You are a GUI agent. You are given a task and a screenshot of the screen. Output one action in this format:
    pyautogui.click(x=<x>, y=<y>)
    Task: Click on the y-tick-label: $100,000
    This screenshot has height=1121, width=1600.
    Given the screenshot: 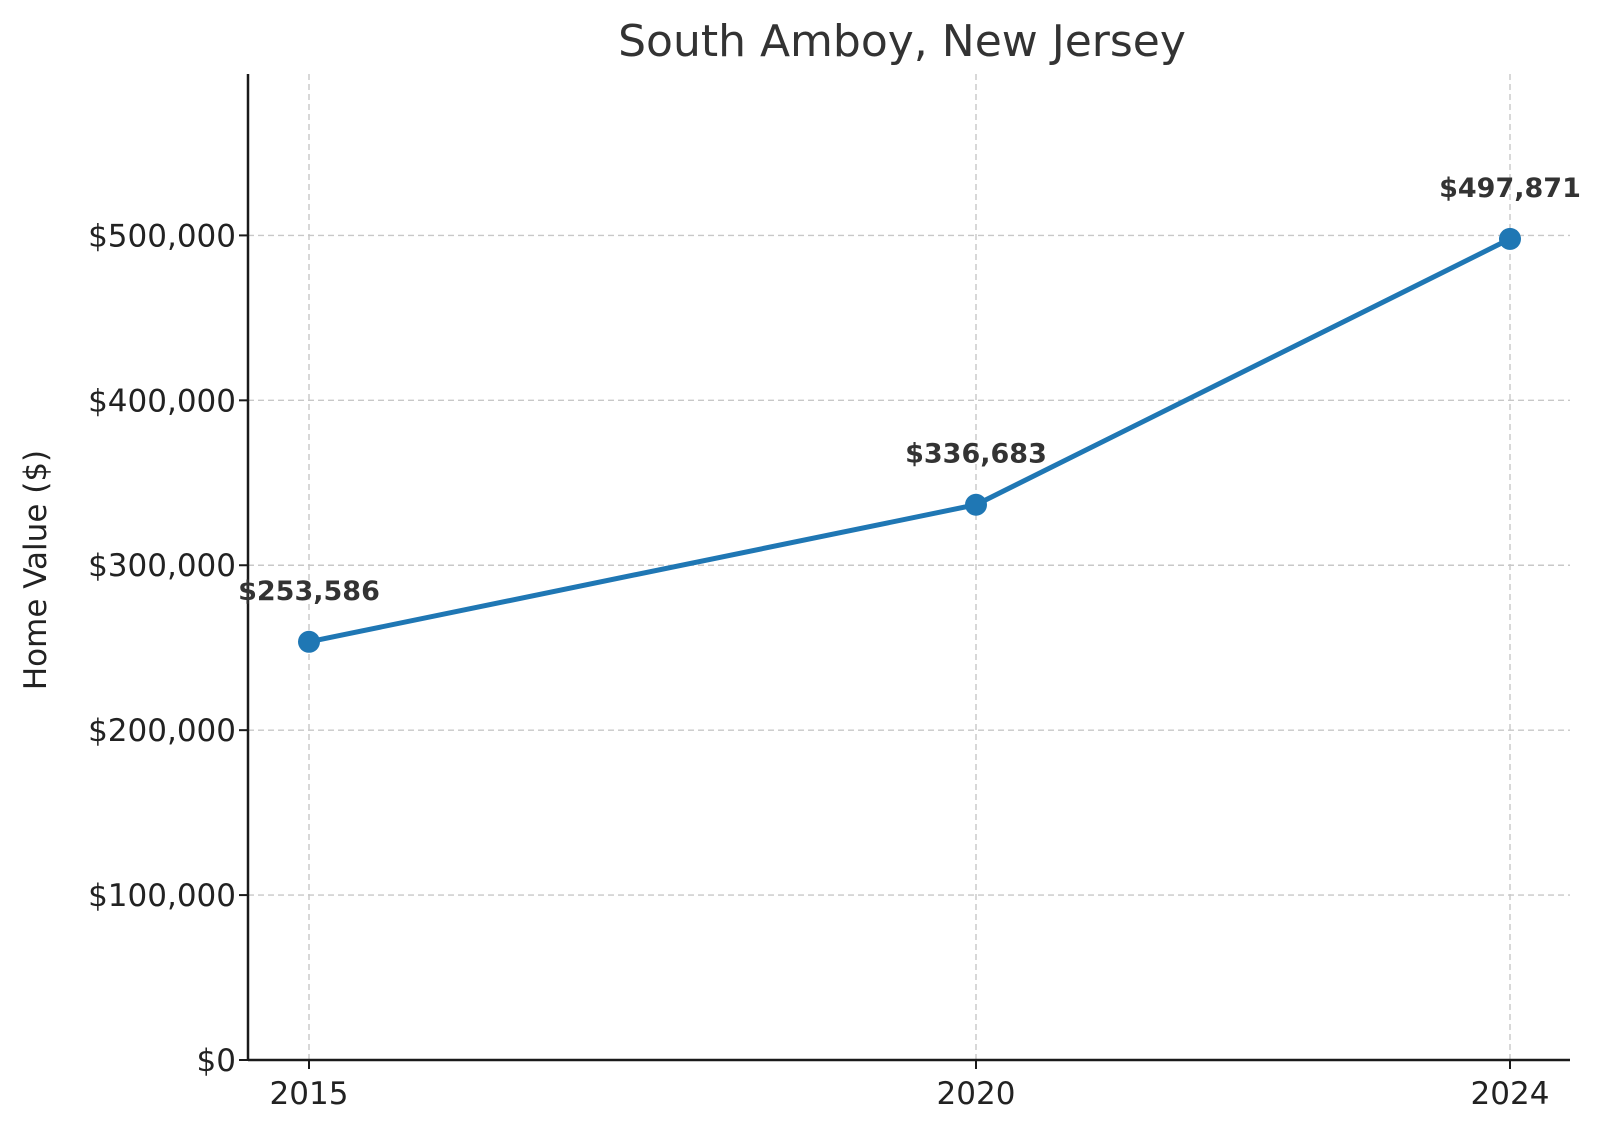 What is the action you would take?
    pyautogui.click(x=162, y=896)
    